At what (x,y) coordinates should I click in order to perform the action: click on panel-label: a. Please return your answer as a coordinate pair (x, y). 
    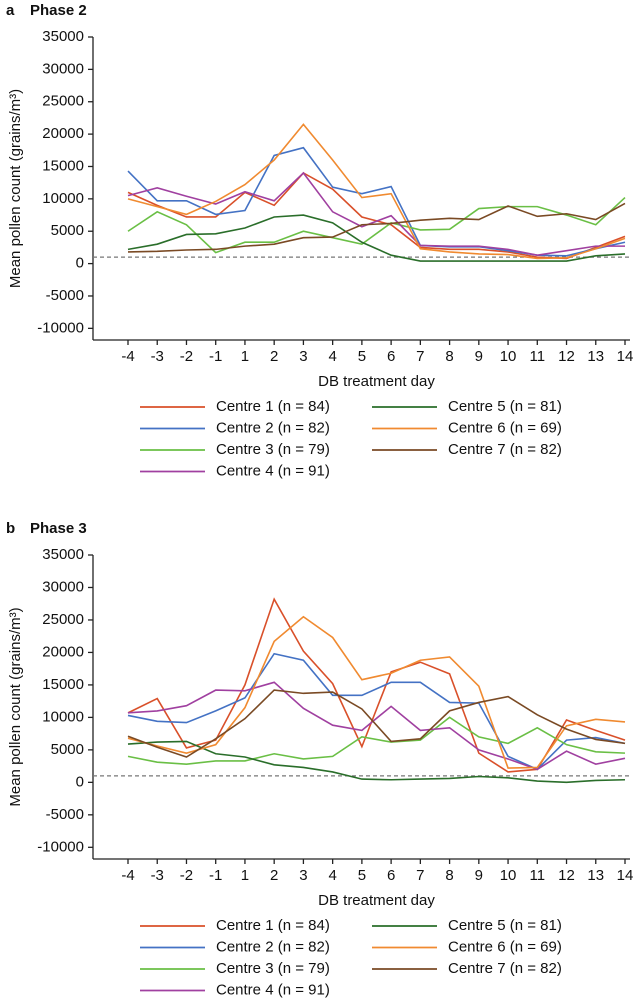
    Looking at the image, I should click on (10, 10).